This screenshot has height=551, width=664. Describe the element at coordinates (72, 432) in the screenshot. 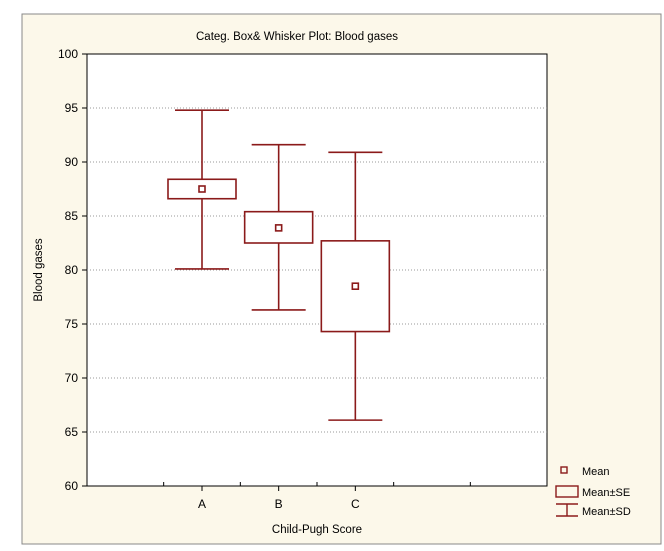

I see `y-tick-label: 65` at that location.